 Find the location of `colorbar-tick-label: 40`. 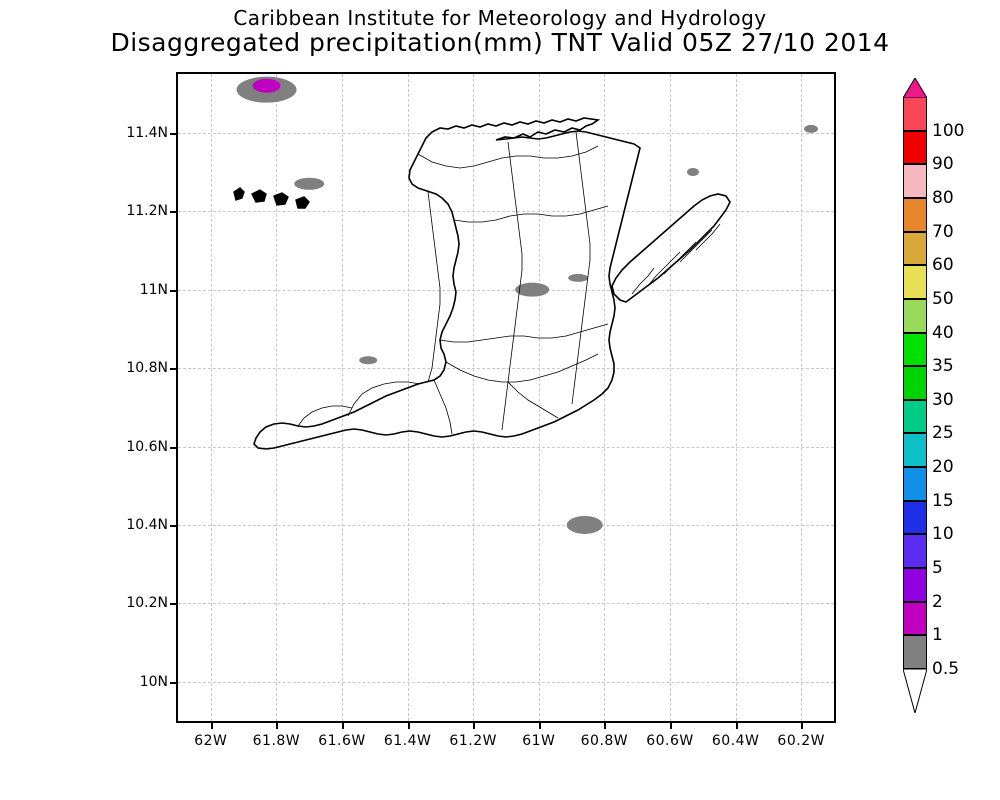

colorbar-tick-label: 40 is located at coordinates (943, 332).